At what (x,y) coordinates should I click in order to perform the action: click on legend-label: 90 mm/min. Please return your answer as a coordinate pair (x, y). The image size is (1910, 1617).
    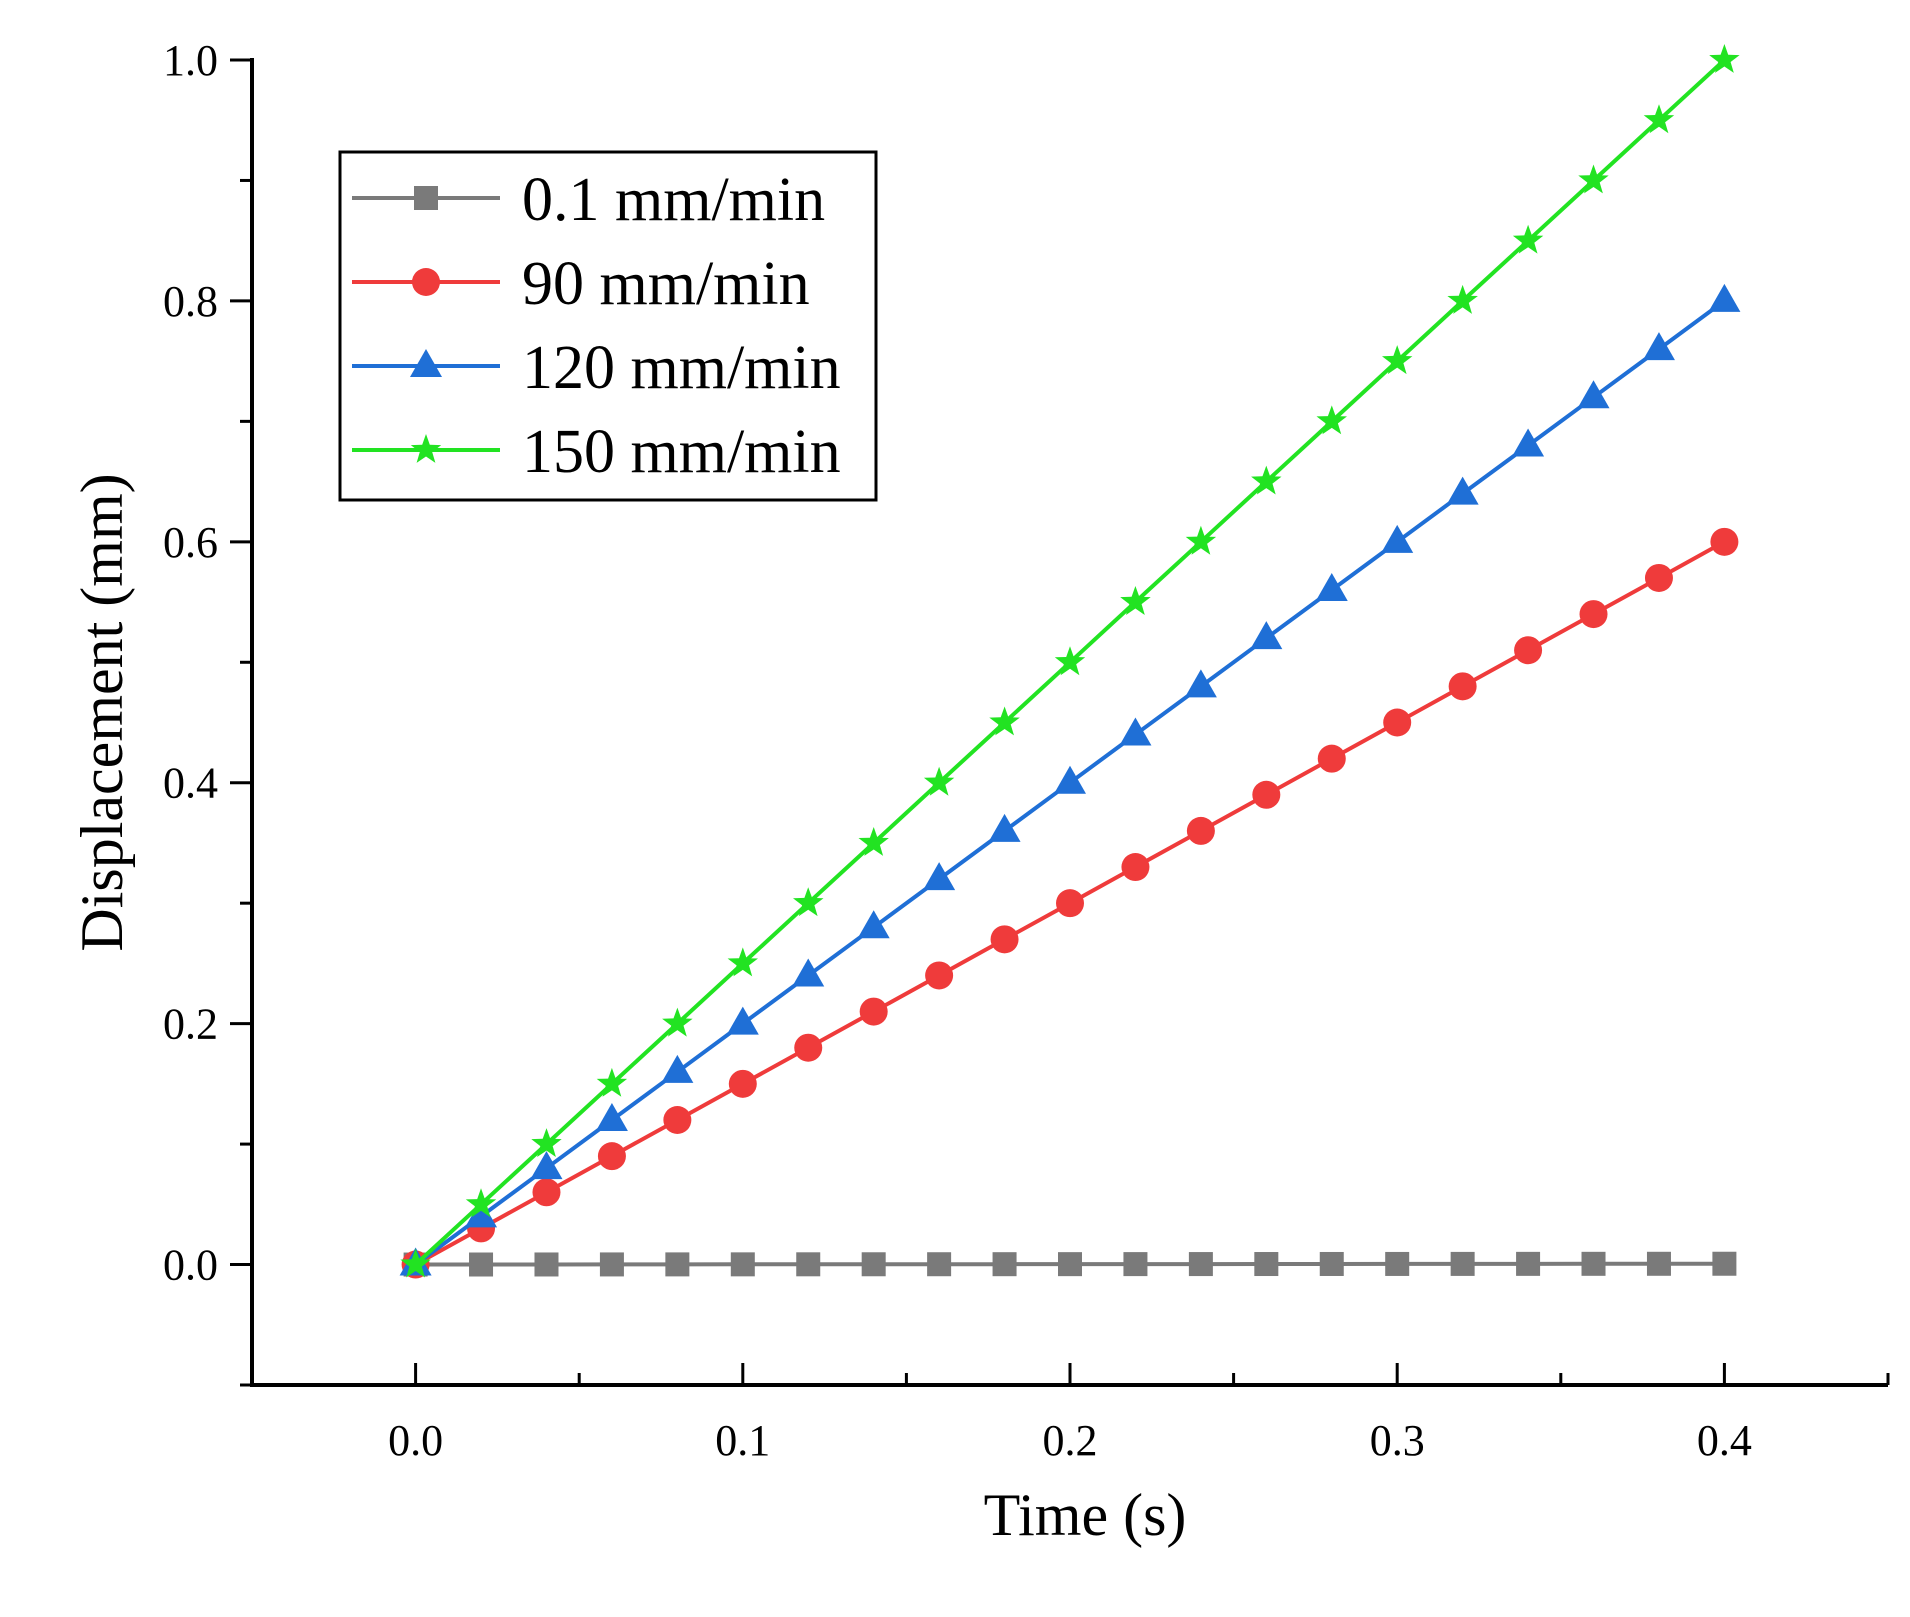
    Looking at the image, I should click on (666, 284).